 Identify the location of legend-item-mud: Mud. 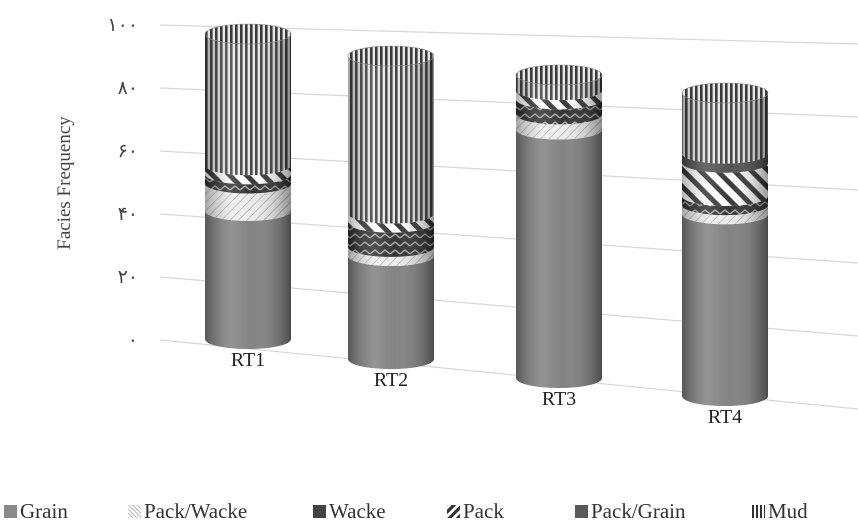
(780, 511).